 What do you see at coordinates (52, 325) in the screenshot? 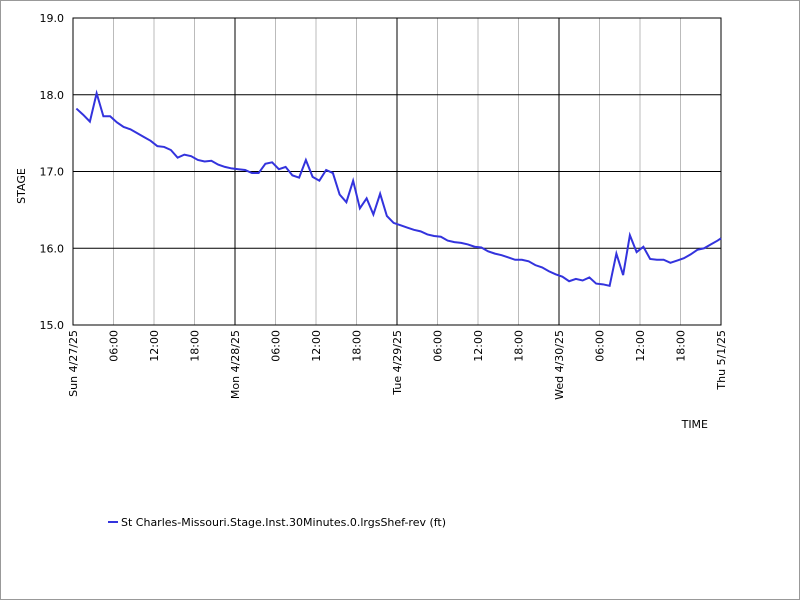
I see `y-tick-label: 15.0` at bounding box center [52, 325].